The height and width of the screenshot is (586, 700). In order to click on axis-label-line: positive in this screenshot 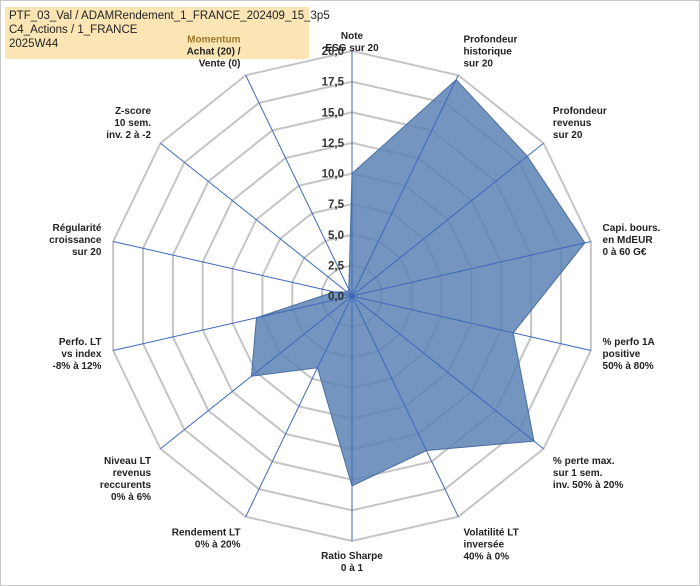, I will do `click(622, 354)`.